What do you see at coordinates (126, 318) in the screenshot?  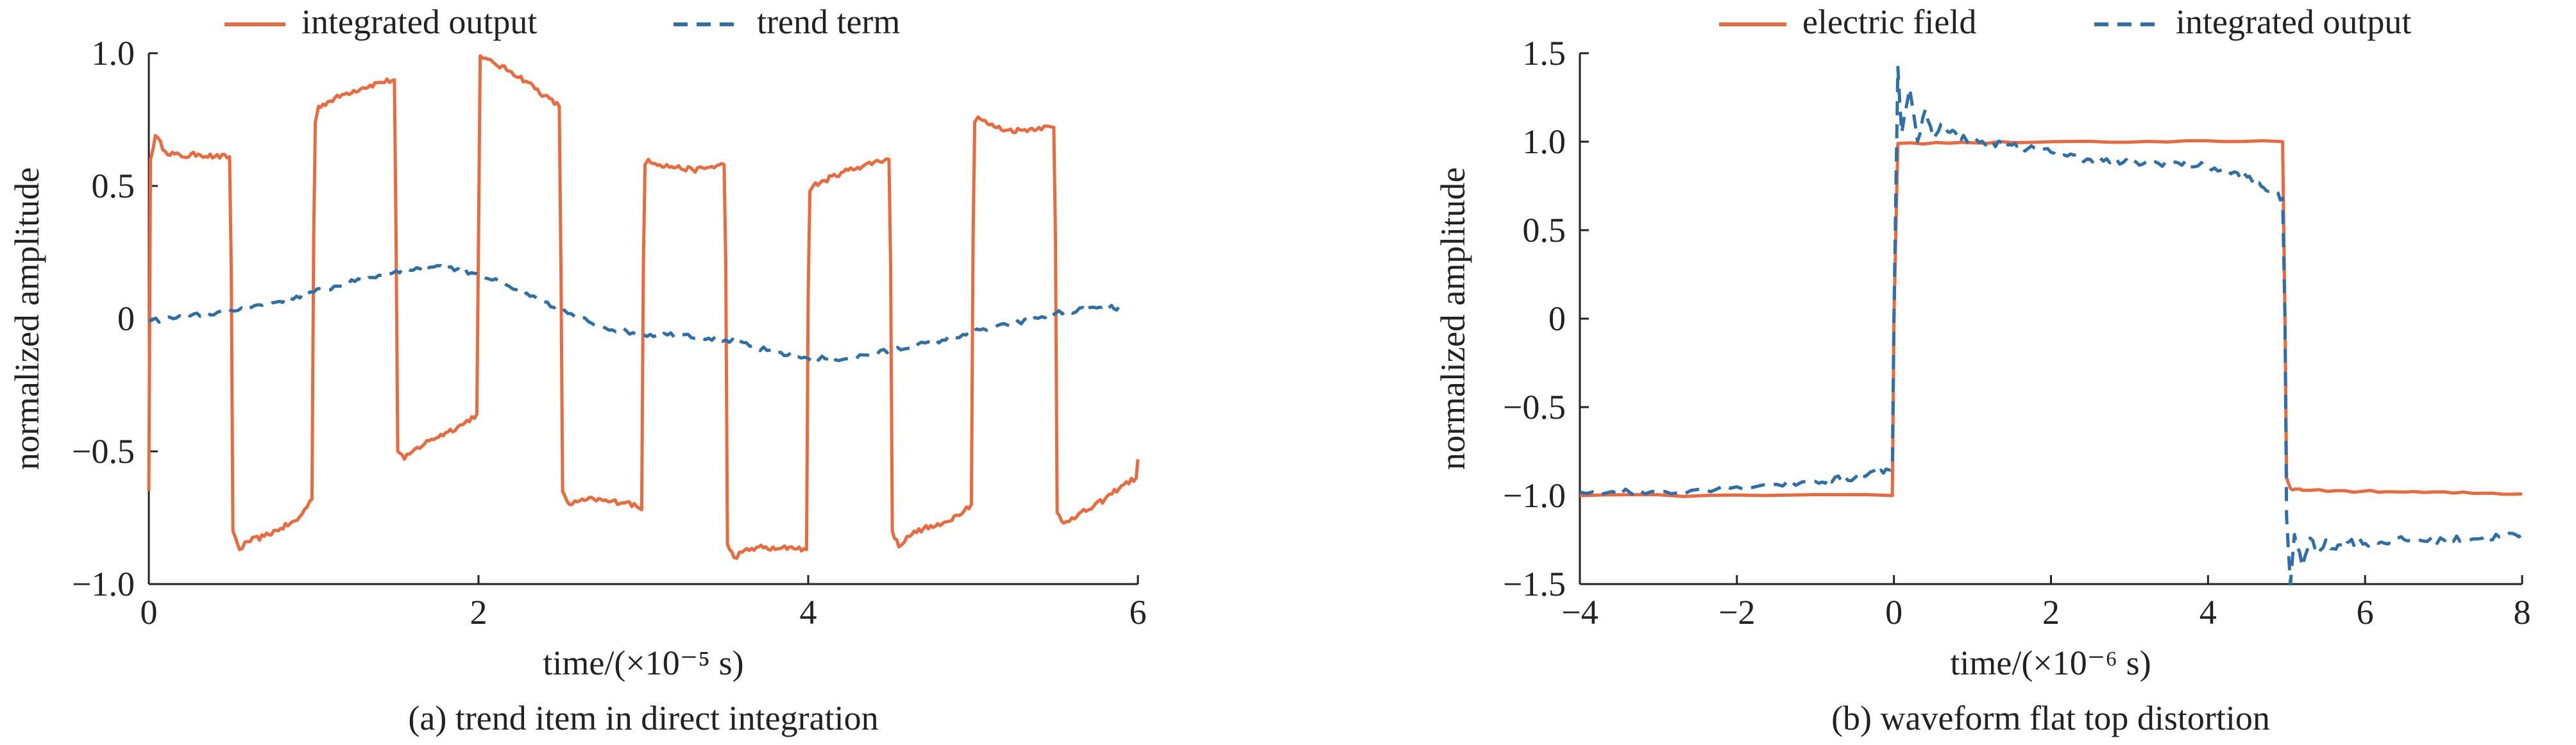 I see `y-tick-label-a: 0` at bounding box center [126, 318].